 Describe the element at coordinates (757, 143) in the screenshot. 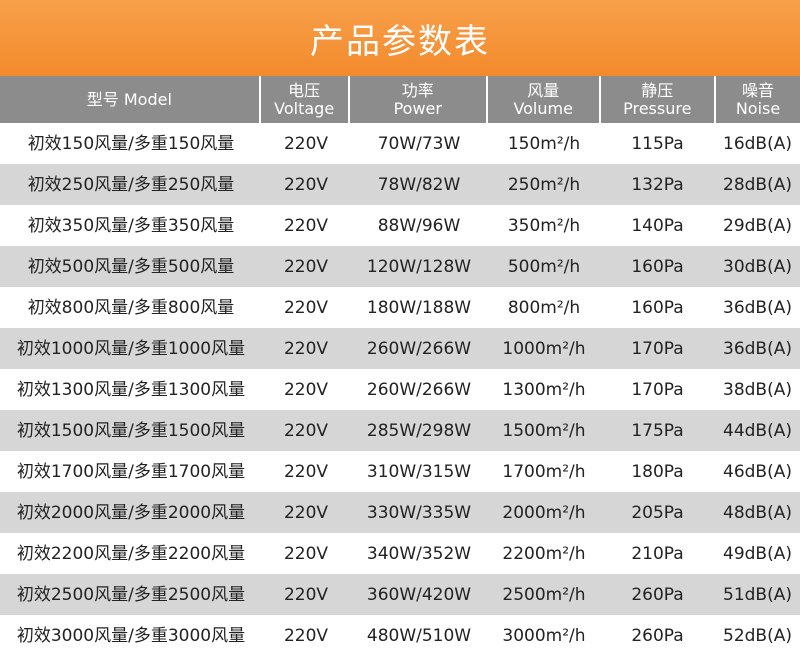

I see `table-cell: 16dB(A)` at that location.